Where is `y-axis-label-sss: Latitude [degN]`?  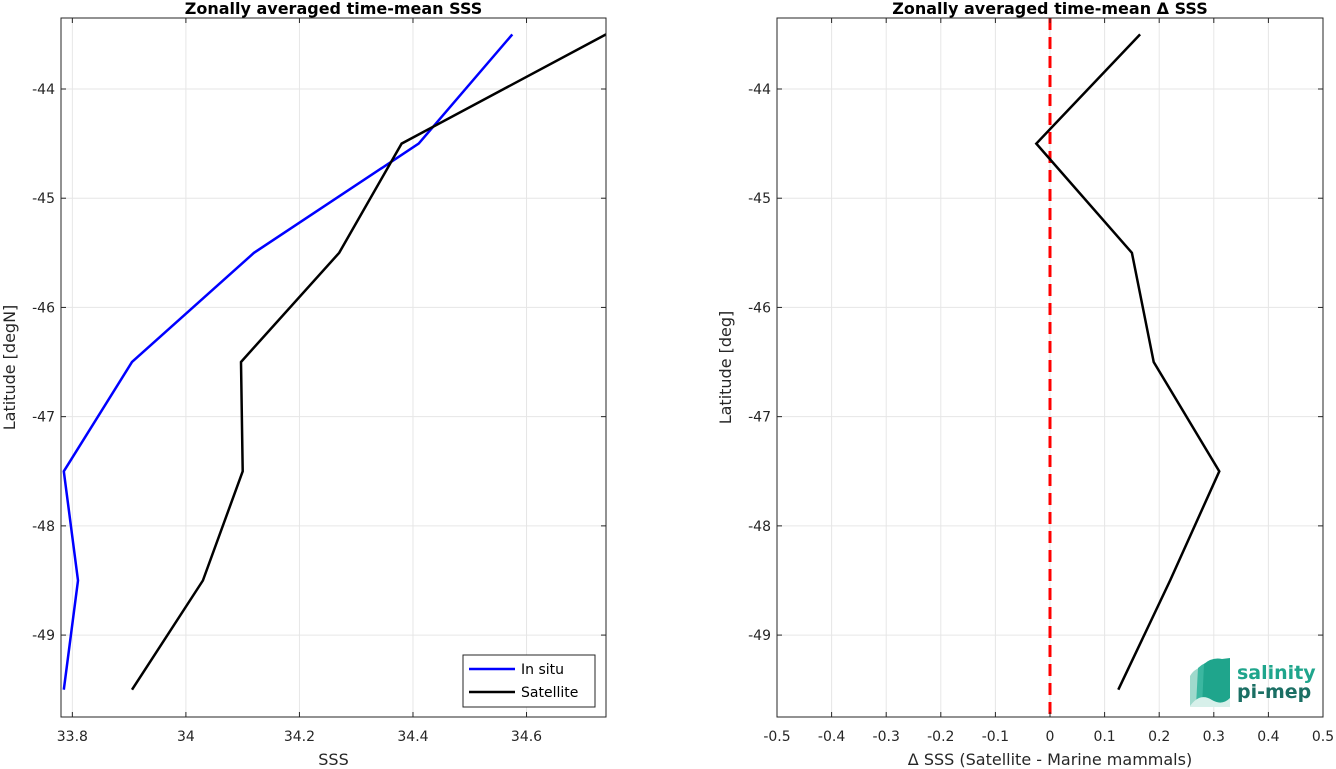 y-axis-label-sss: Latitude [degN] is located at coordinates (9, 368).